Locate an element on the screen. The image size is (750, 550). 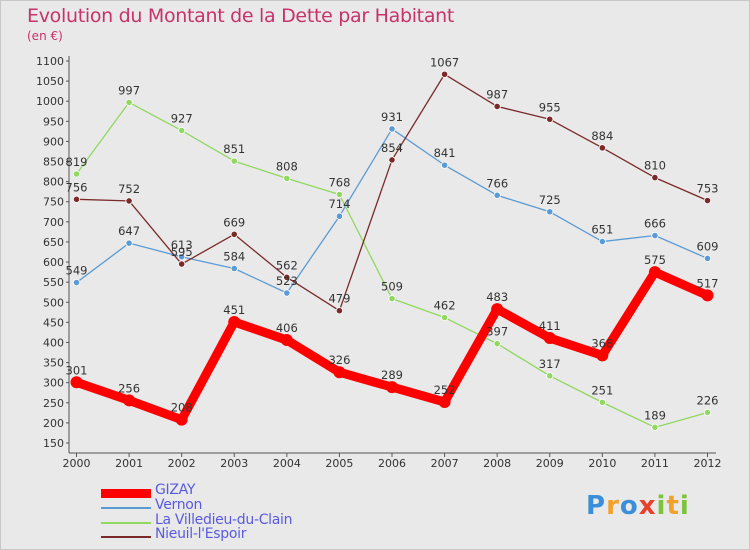
data-label: 808 is located at coordinates (287, 166).